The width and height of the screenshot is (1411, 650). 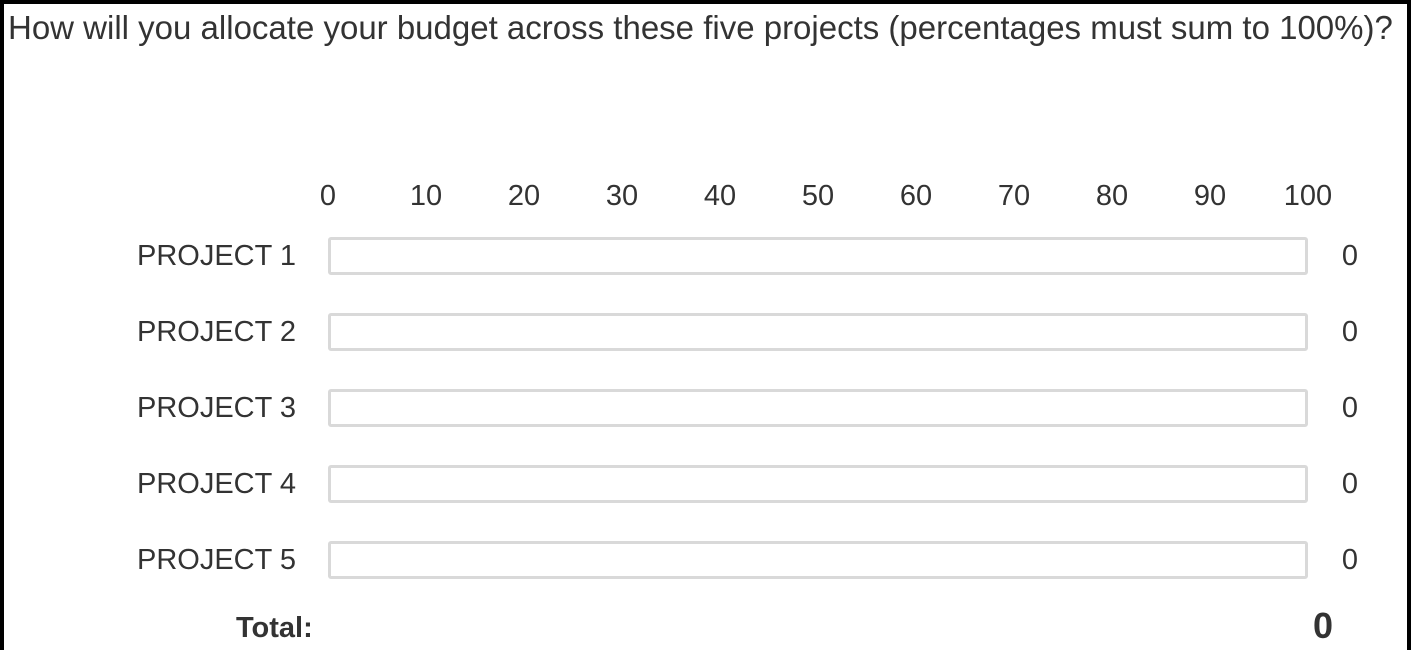 What do you see at coordinates (274, 628) in the screenshot?
I see `total-label: Total:` at bounding box center [274, 628].